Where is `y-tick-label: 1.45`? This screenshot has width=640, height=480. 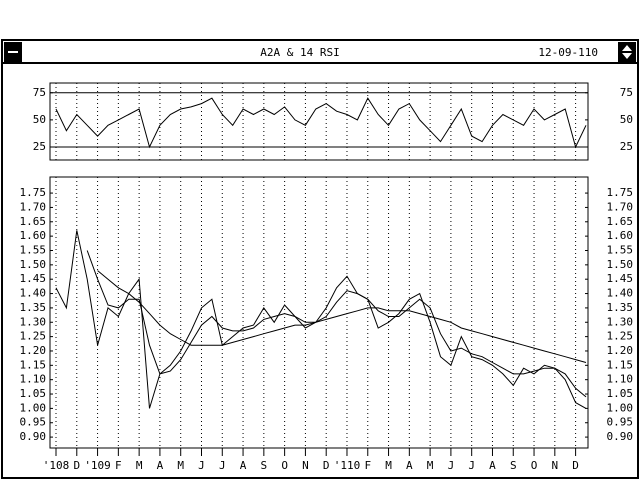
y-tick-label: 1.45 is located at coordinates (33, 278).